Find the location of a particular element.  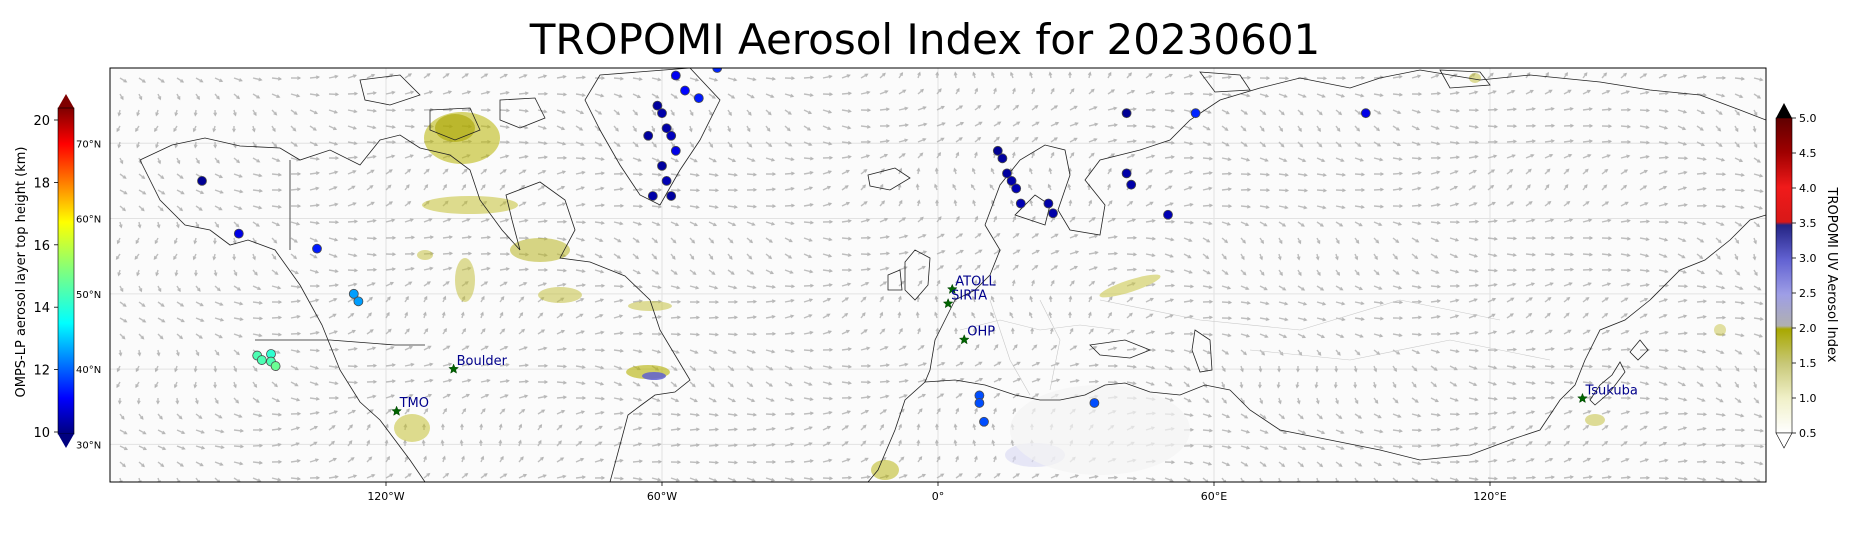

right-colorbar-tick: 3.0 is located at coordinates (1808, 258).